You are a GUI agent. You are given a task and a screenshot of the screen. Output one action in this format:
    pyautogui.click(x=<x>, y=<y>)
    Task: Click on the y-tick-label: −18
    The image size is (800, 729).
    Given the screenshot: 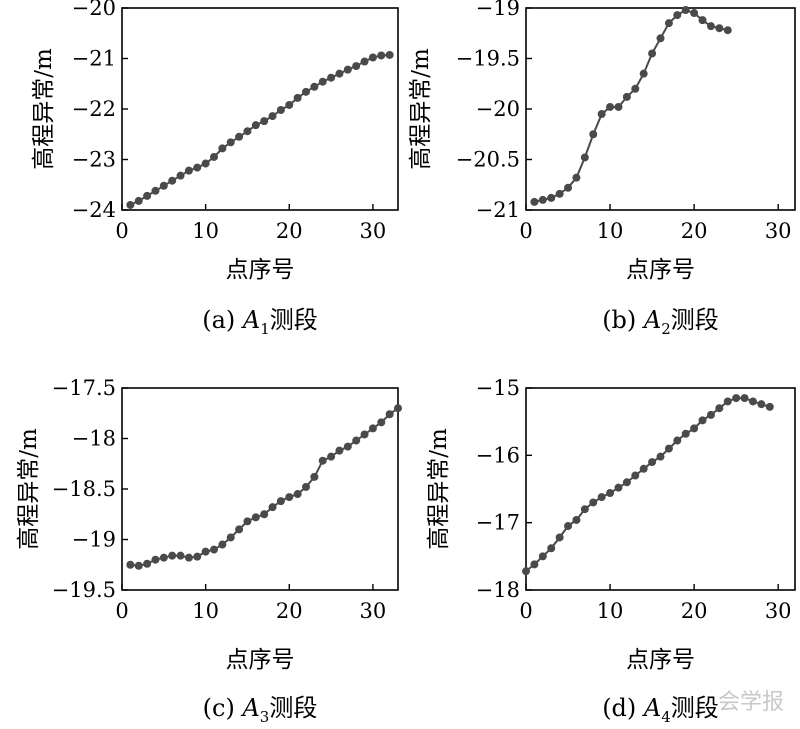 What is the action you would take?
    pyautogui.click(x=498, y=590)
    